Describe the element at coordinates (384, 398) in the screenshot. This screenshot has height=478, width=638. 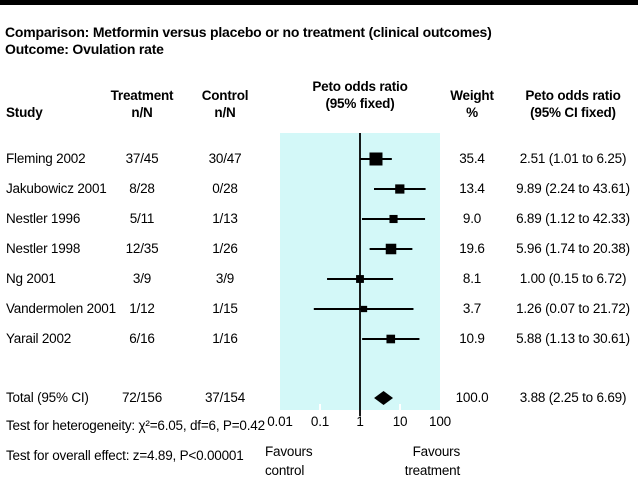
I see `total-diamond` at that location.